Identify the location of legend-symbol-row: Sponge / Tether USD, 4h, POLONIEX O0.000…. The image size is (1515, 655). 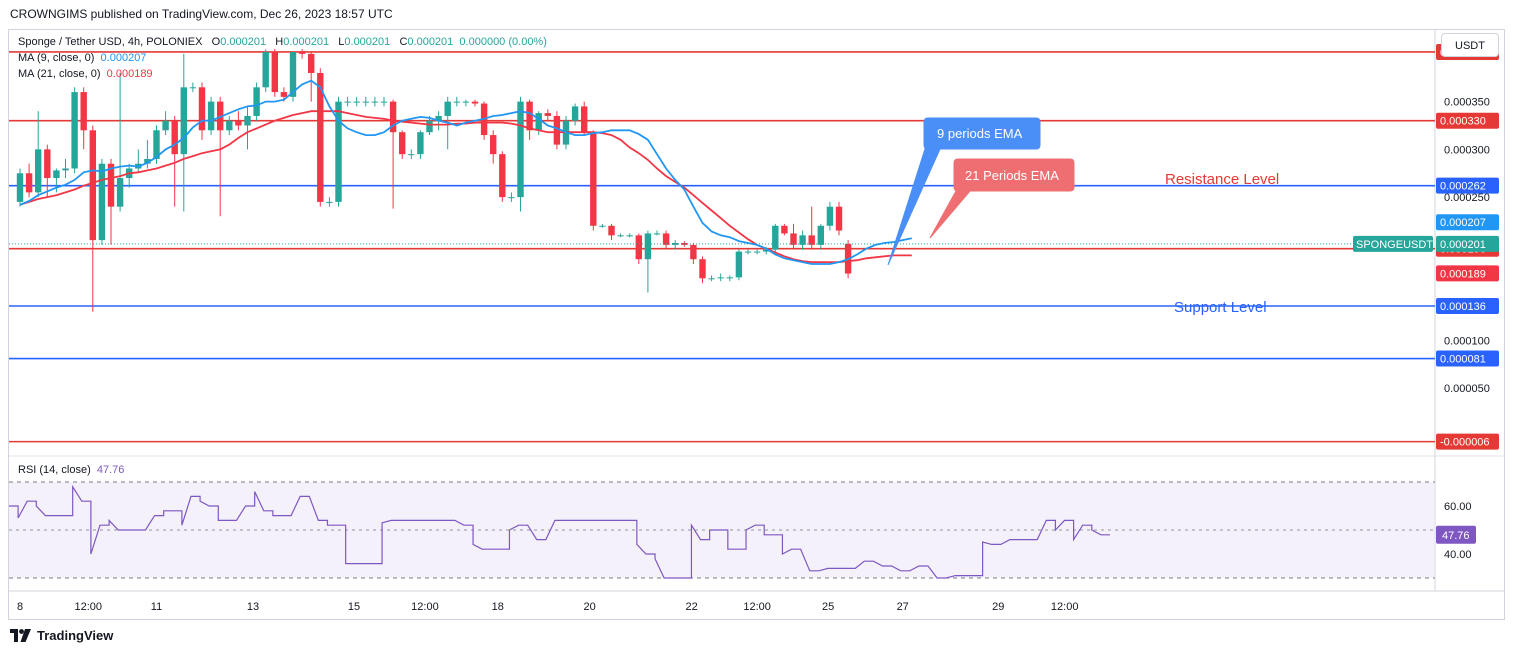
(282, 42).